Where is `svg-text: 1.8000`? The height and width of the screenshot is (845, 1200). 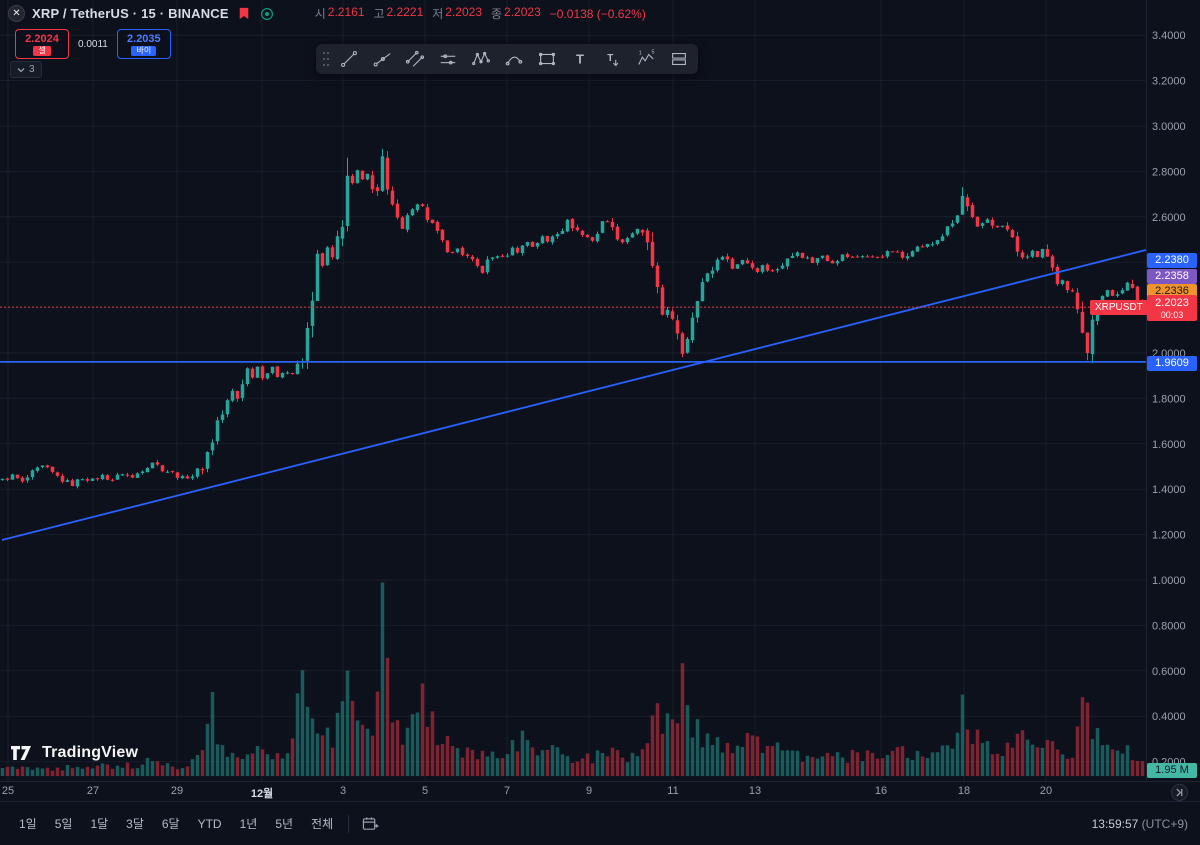 svg-text: 1.8000 is located at coordinates (1169, 399).